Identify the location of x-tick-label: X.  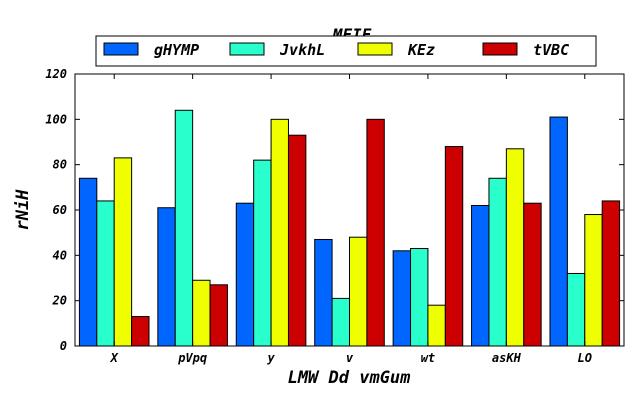
(114, 358).